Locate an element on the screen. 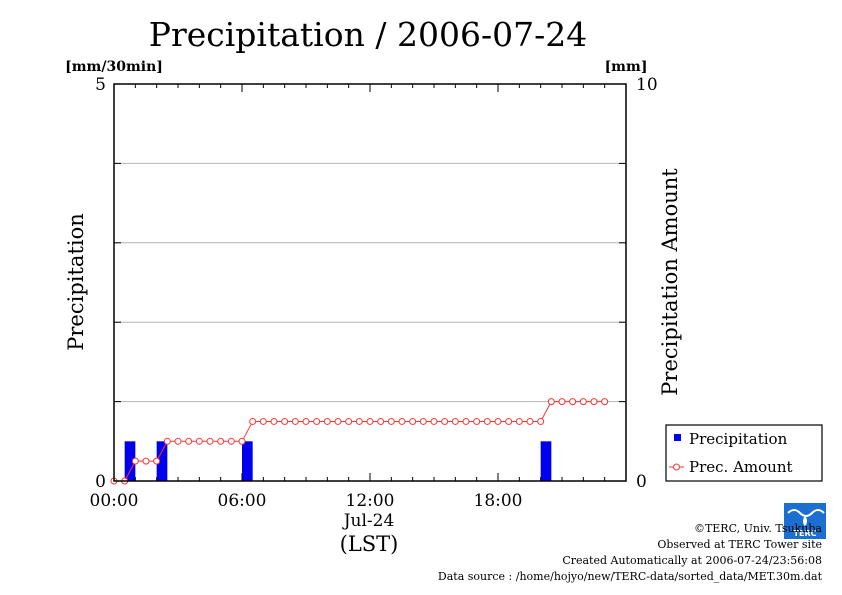 This screenshot has width=842, height=595. x-tick-label: 12:00 is located at coordinates (370, 501).